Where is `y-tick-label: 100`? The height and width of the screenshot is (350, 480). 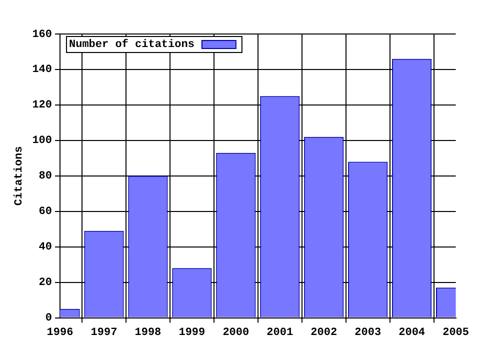 y-tick-label: 100 is located at coordinates (42, 141).